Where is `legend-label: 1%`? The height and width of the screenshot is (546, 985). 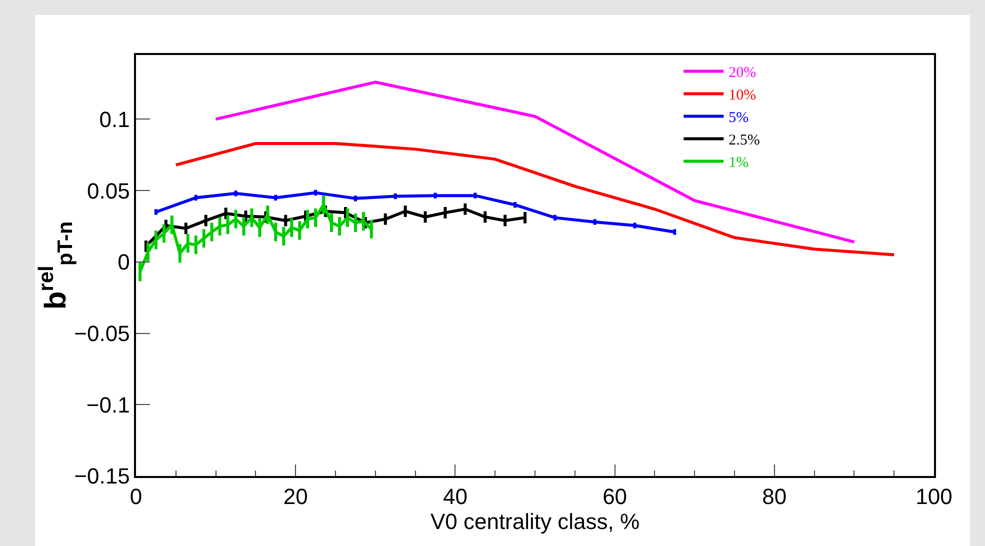
legend-label: 1% is located at coordinates (738, 163).